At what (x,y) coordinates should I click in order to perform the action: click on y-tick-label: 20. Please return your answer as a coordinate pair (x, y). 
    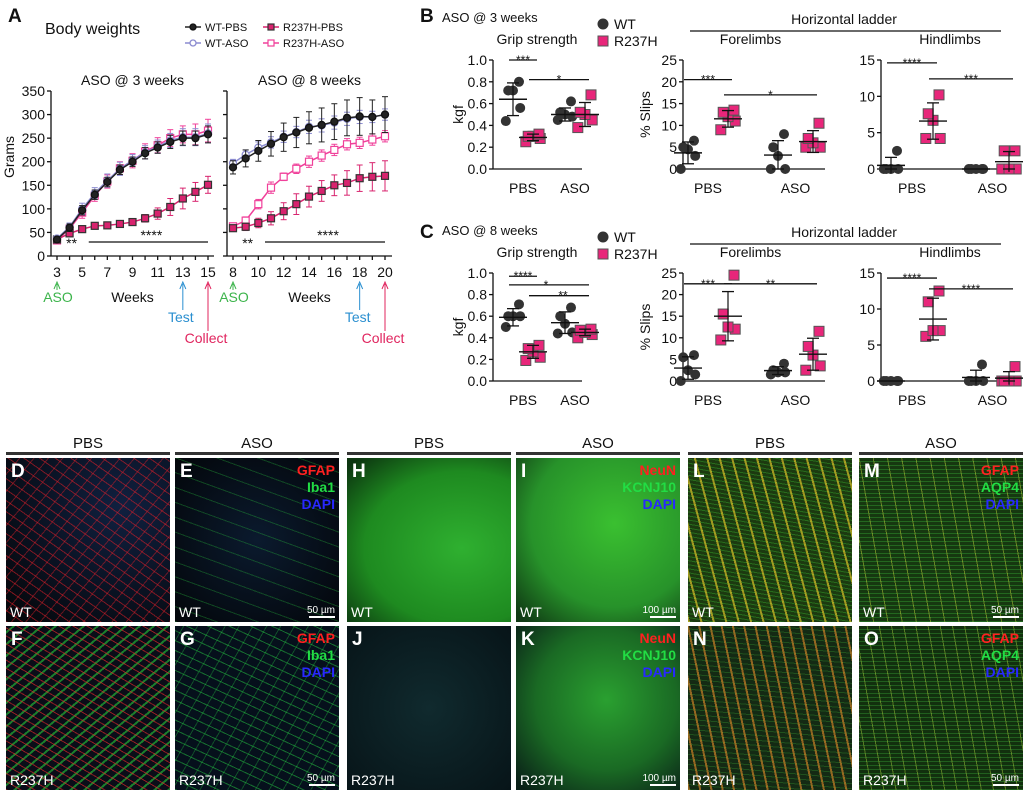
    Looking at the image, I should click on (669, 82).